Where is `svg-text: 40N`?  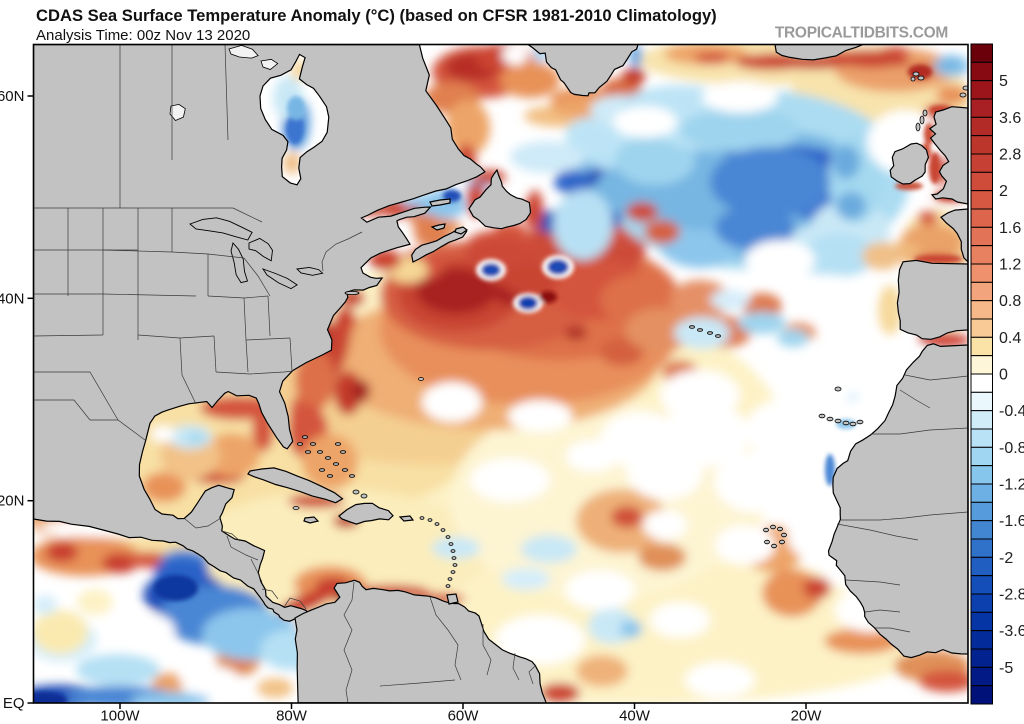
svg-text: 40N is located at coordinates (12, 298).